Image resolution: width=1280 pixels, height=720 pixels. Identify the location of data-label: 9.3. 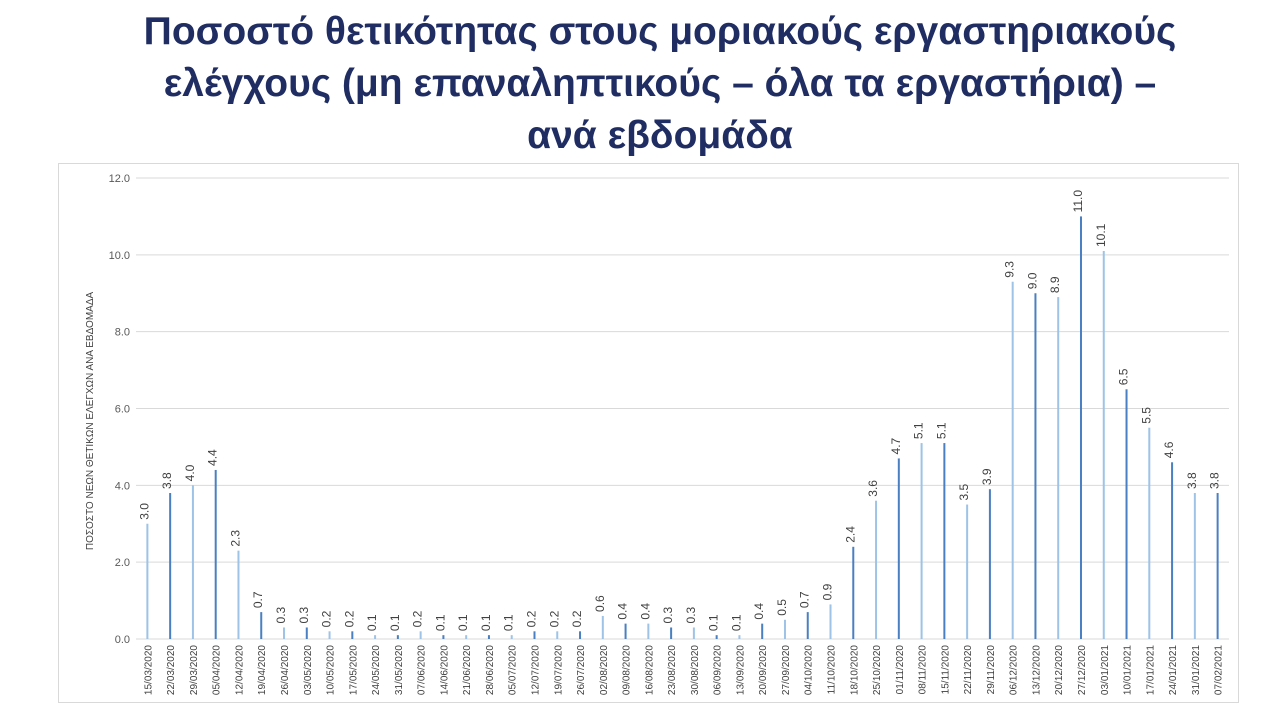
(1010, 269).